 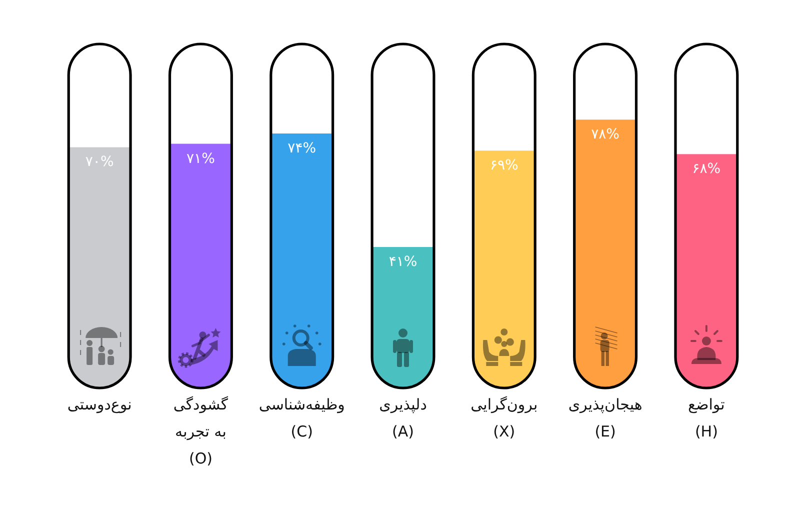 What do you see at coordinates (200, 158) in the screenshot?
I see `data-label: ۷۱%` at bounding box center [200, 158].